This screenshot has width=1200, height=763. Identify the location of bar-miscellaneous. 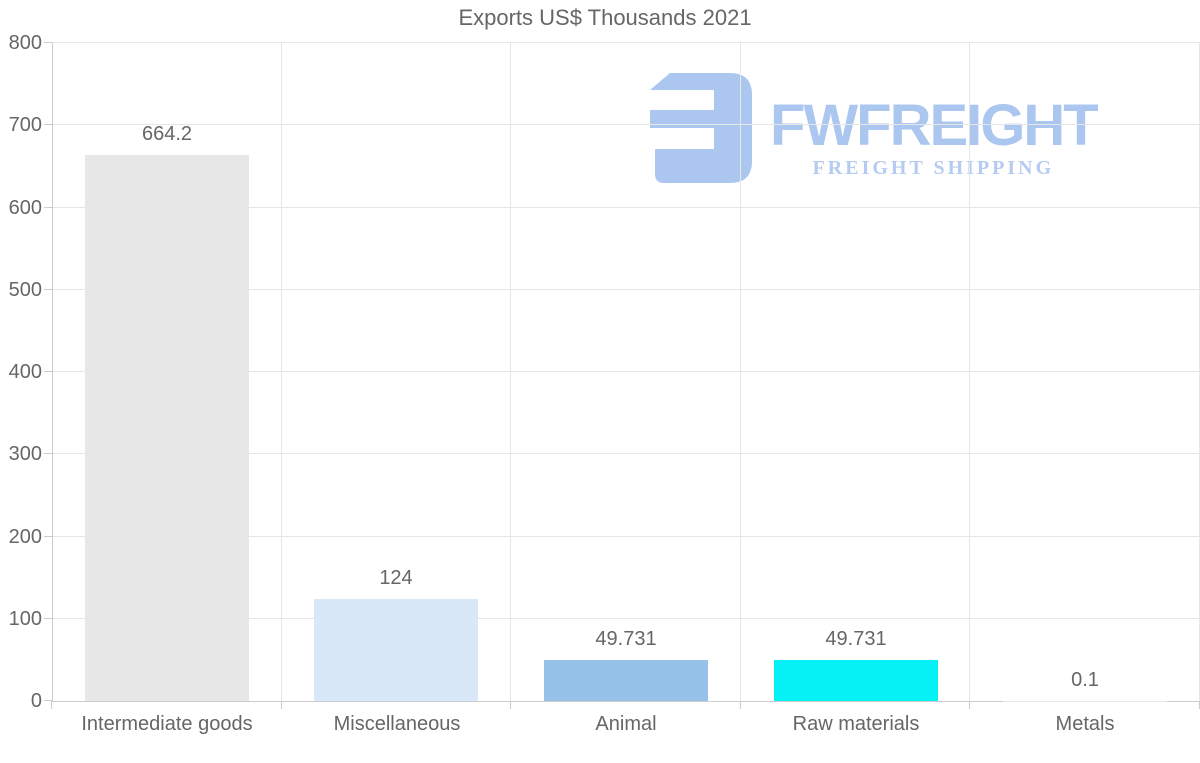
(396, 650).